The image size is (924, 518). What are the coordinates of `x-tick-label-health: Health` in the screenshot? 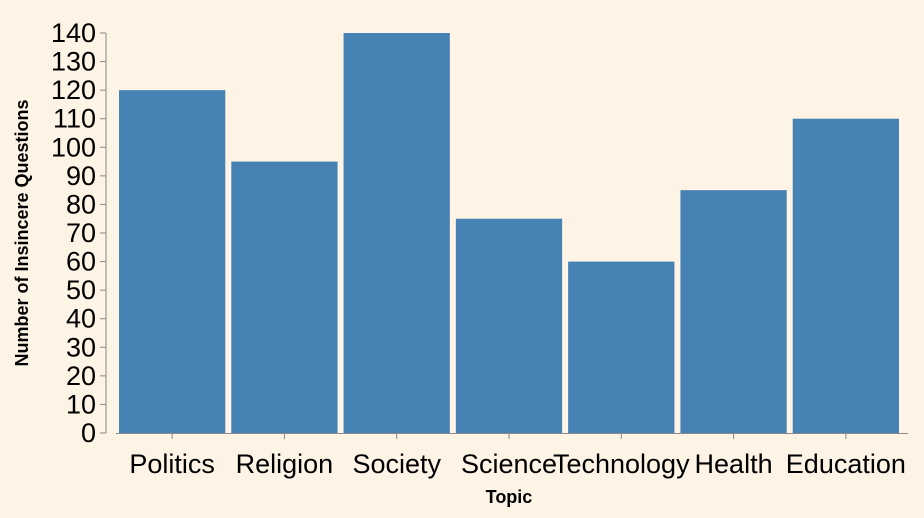 It's located at (734, 464).